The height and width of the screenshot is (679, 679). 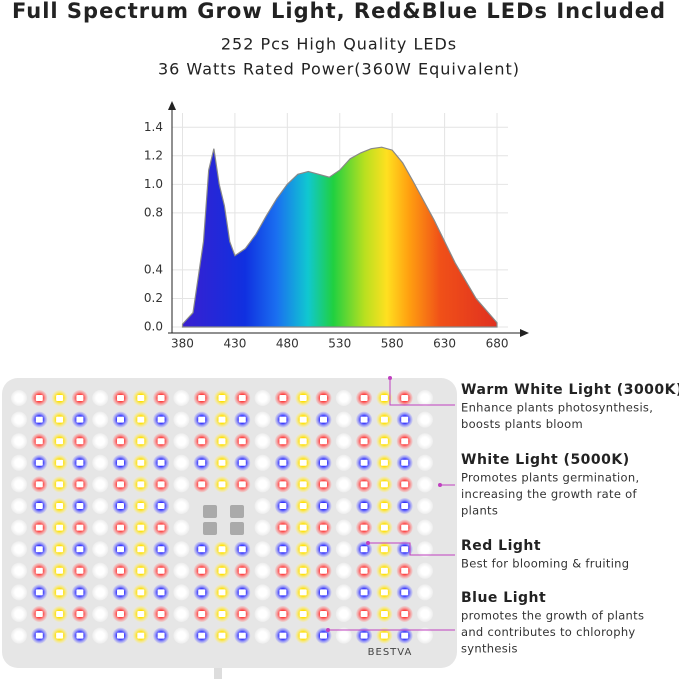 I want to click on x-tick-label: 680, so click(x=497, y=344).